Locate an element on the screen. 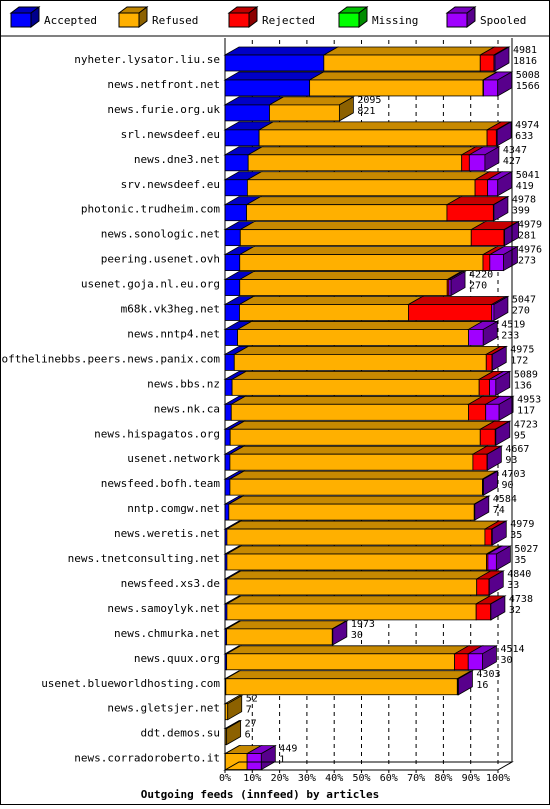 The width and height of the screenshot is (550, 809). accepted-label: 136 is located at coordinates (523, 385).